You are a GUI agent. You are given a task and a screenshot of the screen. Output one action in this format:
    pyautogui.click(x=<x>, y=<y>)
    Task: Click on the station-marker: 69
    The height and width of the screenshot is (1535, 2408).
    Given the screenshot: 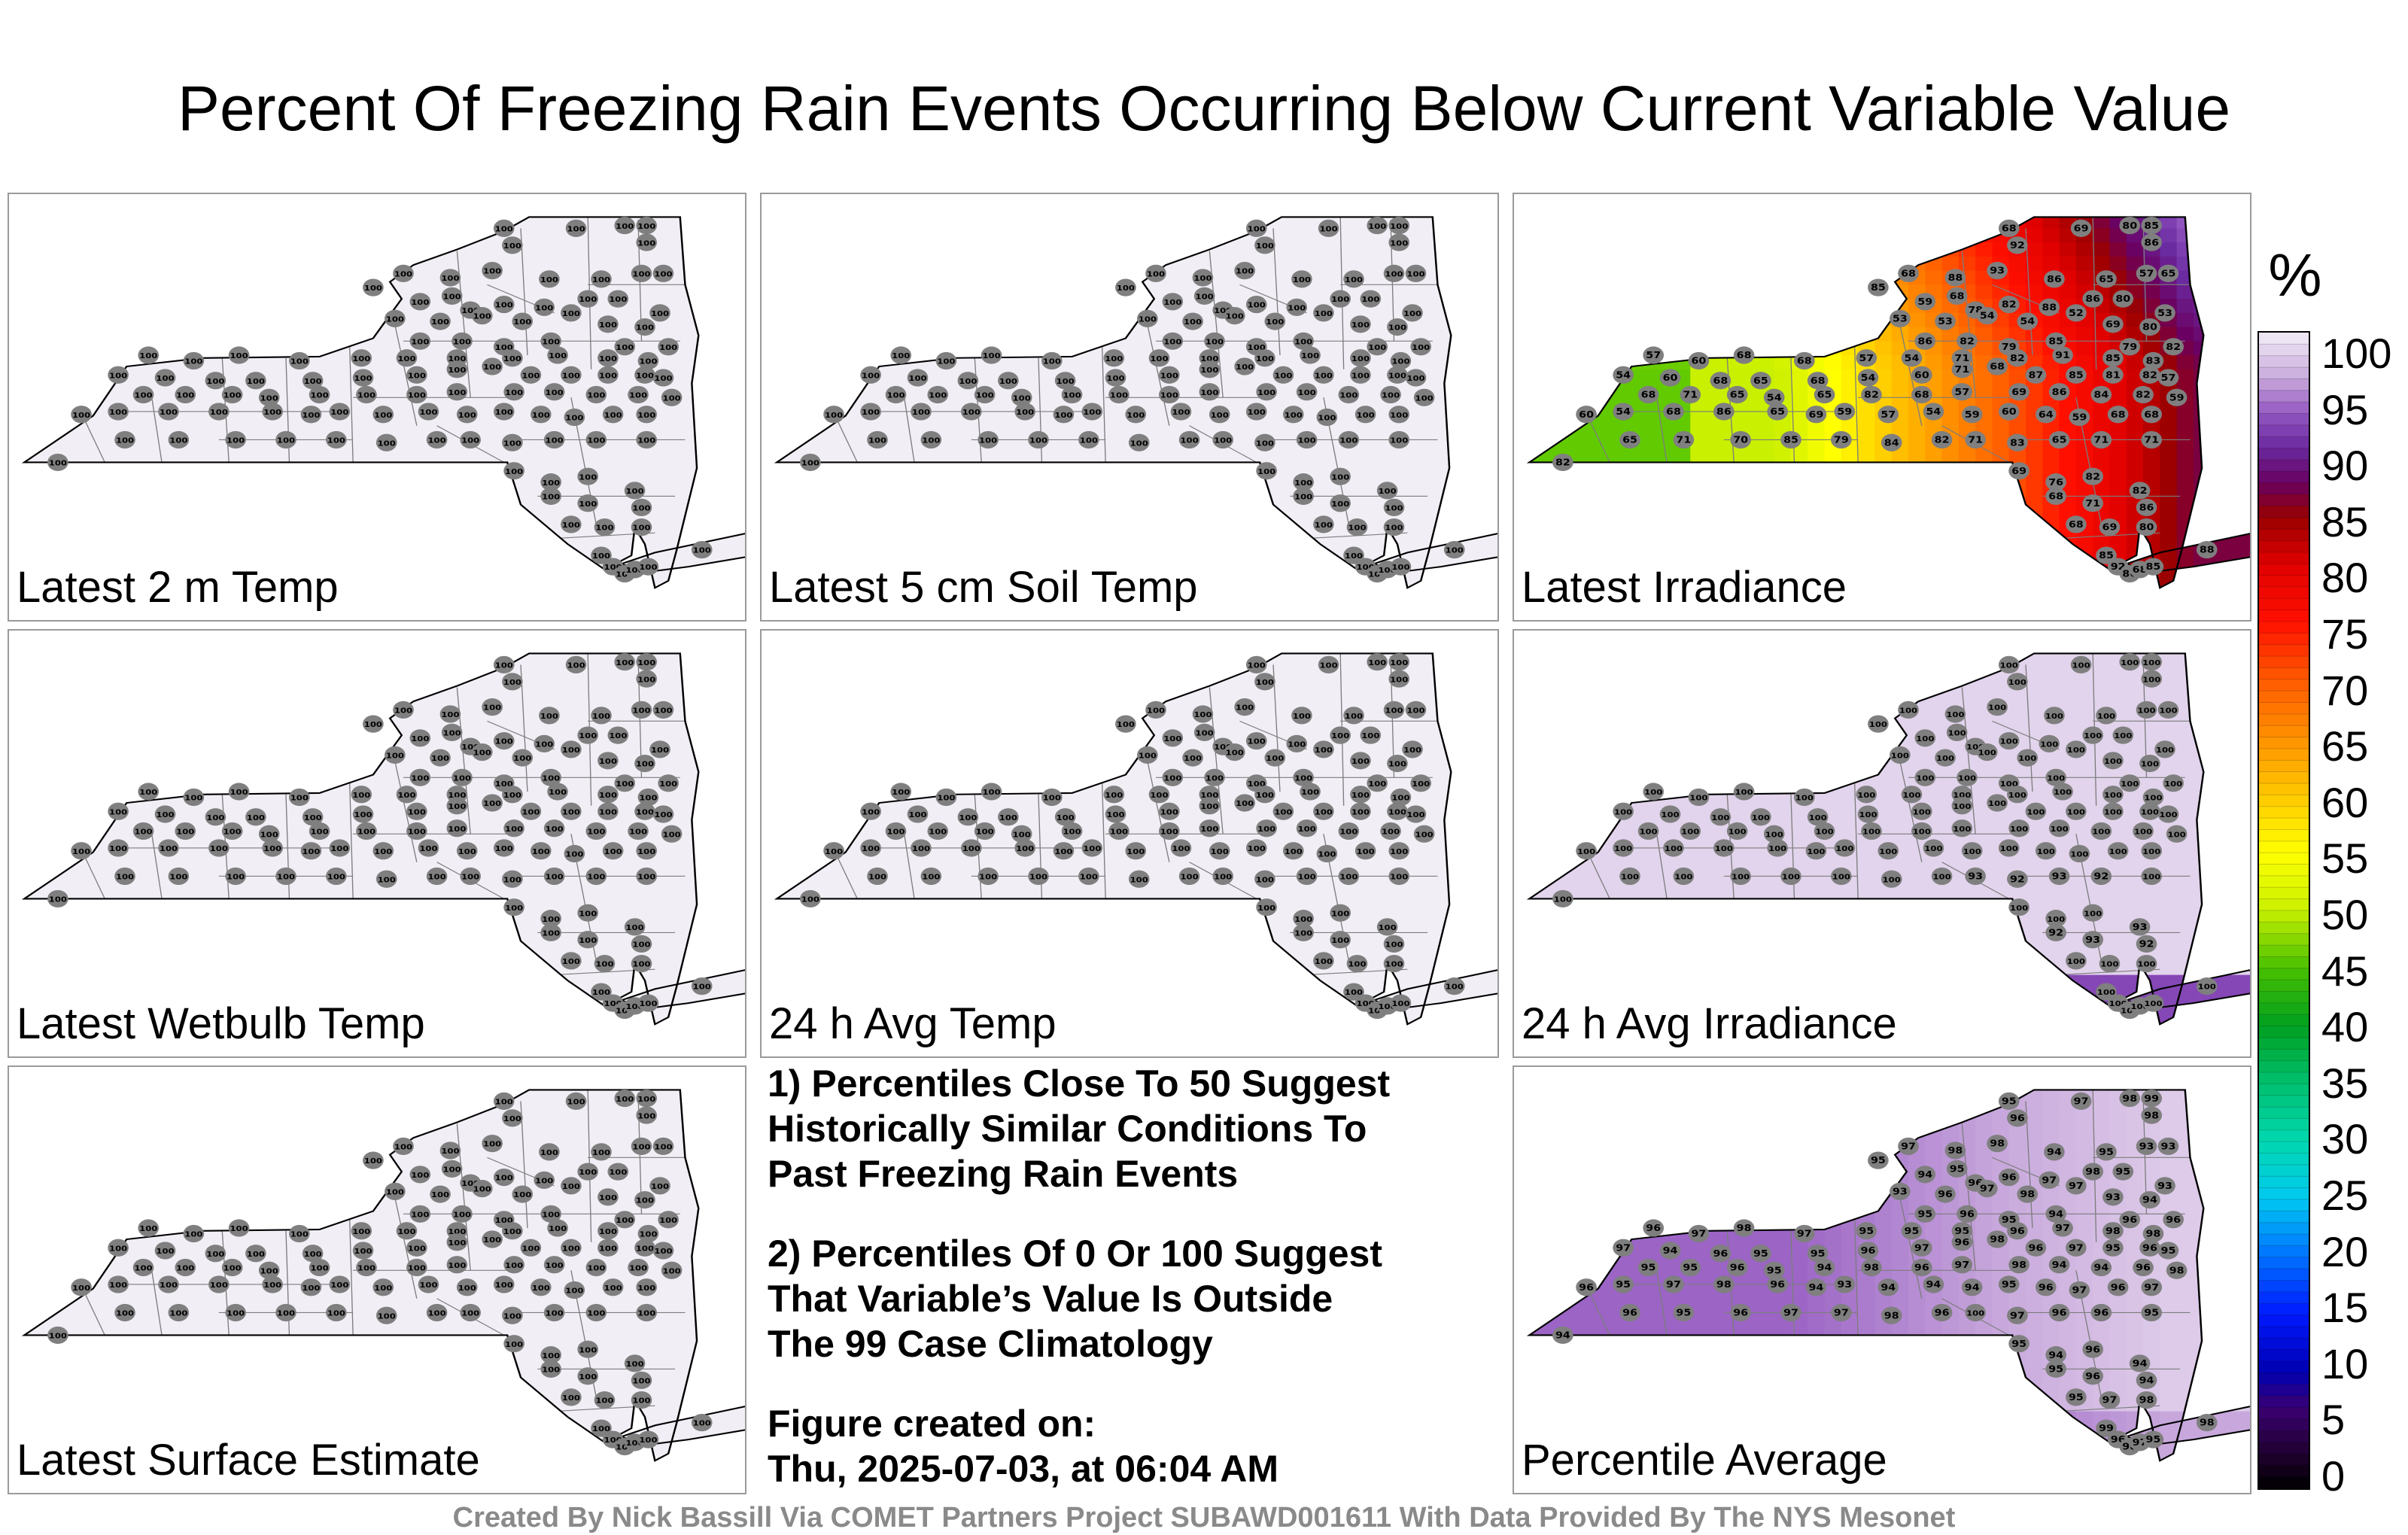 What is the action you would take?
    pyautogui.click(x=2018, y=471)
    